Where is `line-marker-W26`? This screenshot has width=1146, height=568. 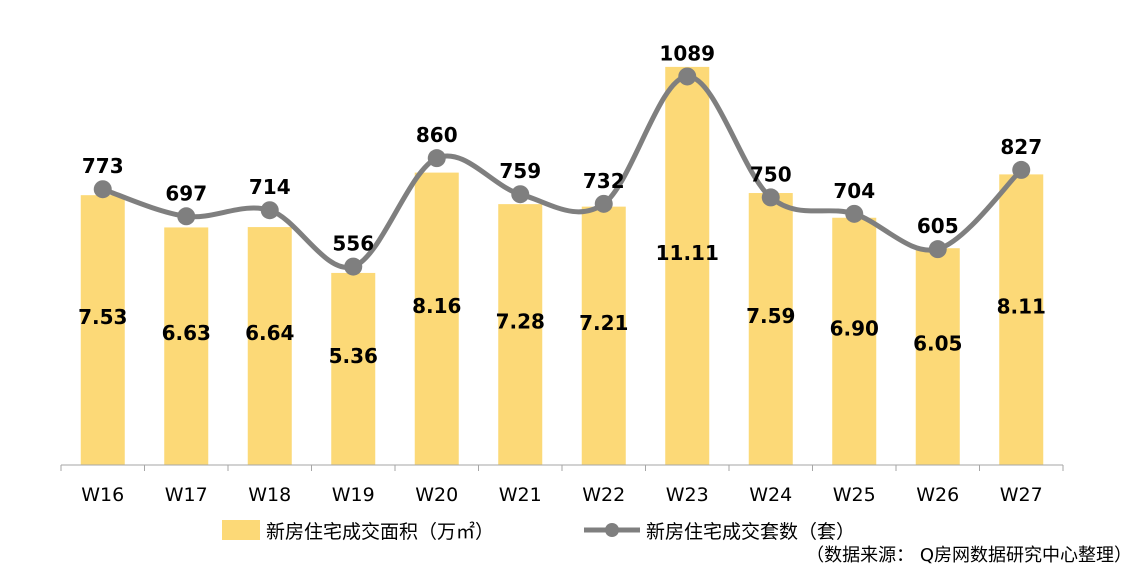
line-marker-W26 is located at coordinates (937, 249).